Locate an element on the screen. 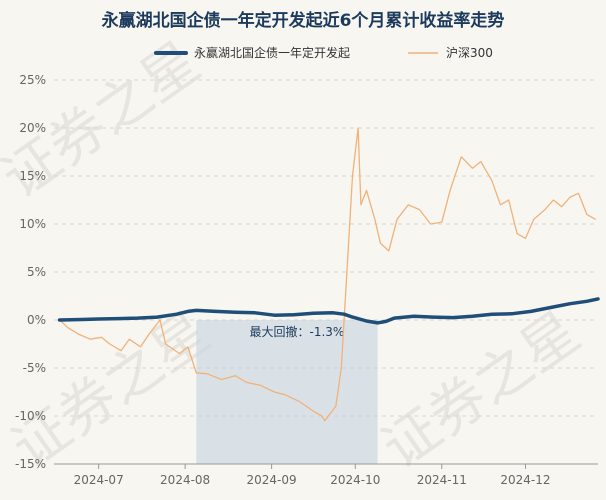  max-drawdown-area is located at coordinates (287, 392).